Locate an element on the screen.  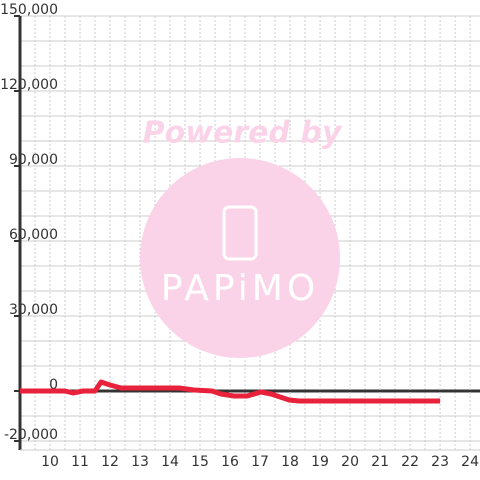
watermark-text: Powered by is located at coordinates (243, 133).